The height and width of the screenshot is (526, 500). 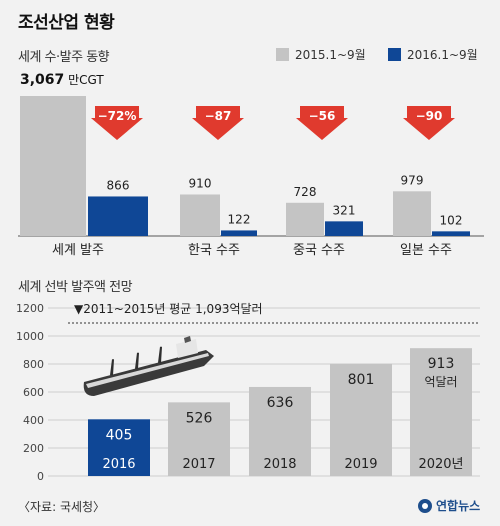 I want to click on value-label-2015-3: 979, so click(x=412, y=180).